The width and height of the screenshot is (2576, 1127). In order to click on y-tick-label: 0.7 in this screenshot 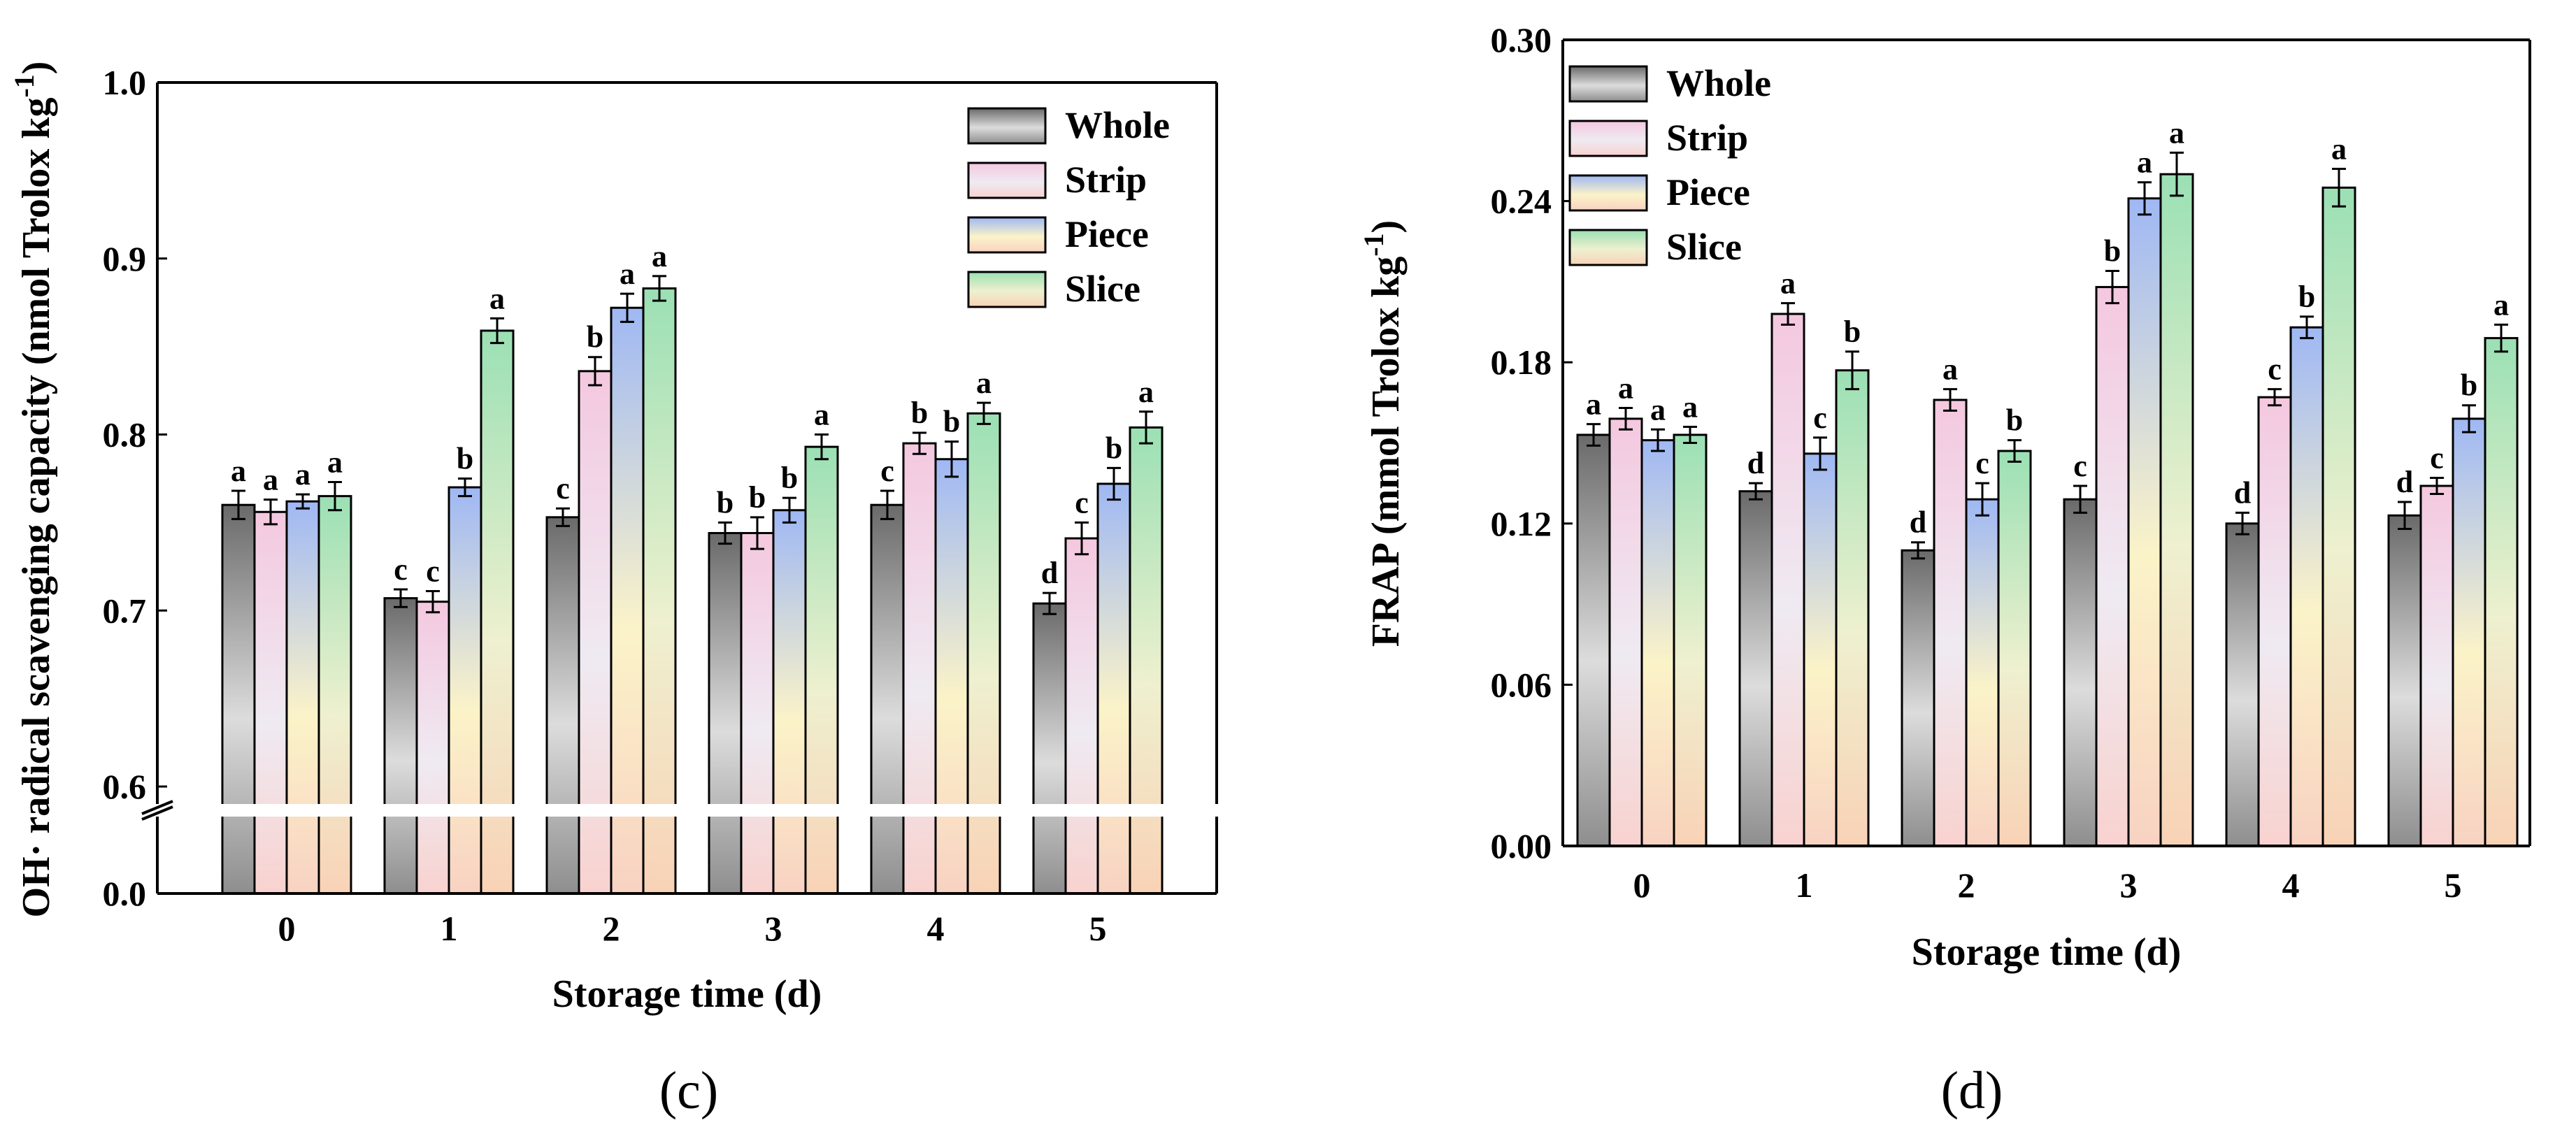, I will do `click(125, 610)`.